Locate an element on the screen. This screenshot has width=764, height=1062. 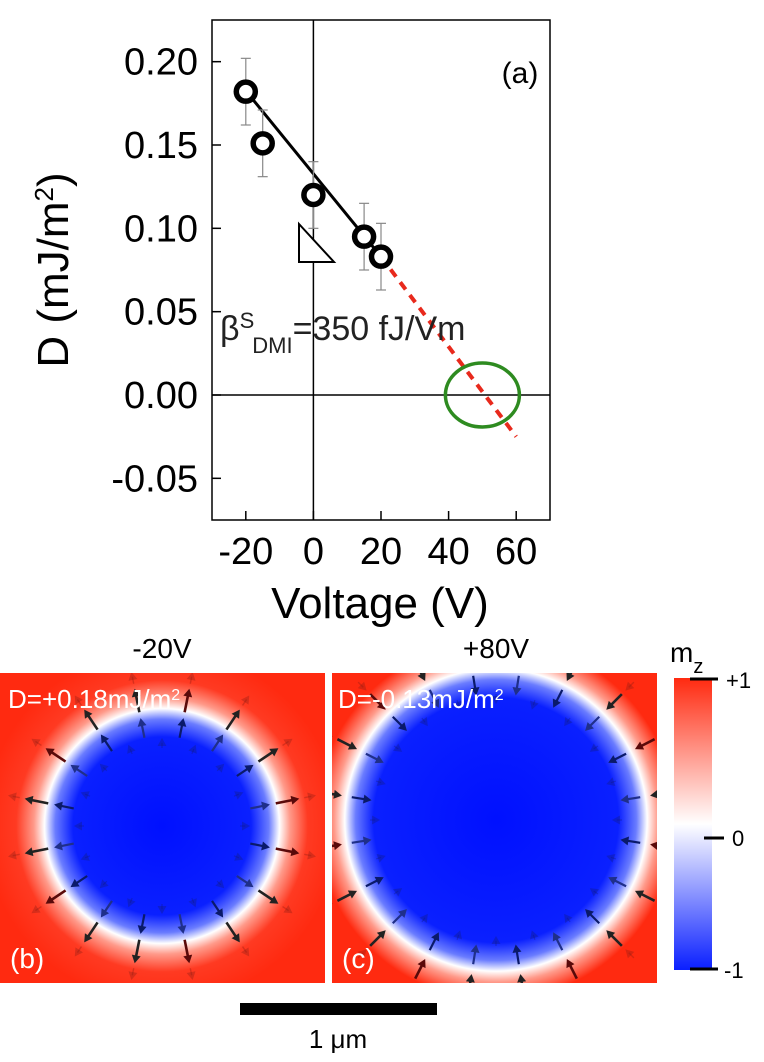
wall-arrow is located at coordinates (655, 795).